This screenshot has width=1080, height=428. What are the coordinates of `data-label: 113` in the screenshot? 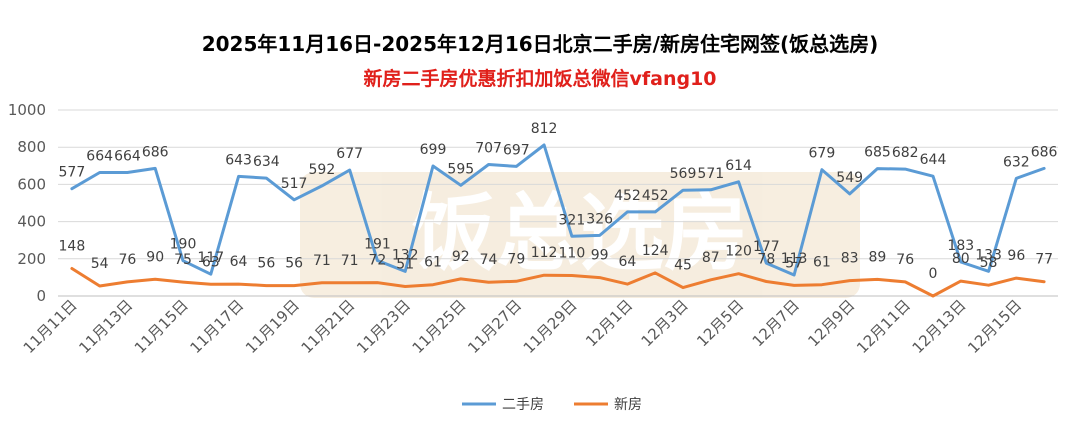 It's located at (794, 259).